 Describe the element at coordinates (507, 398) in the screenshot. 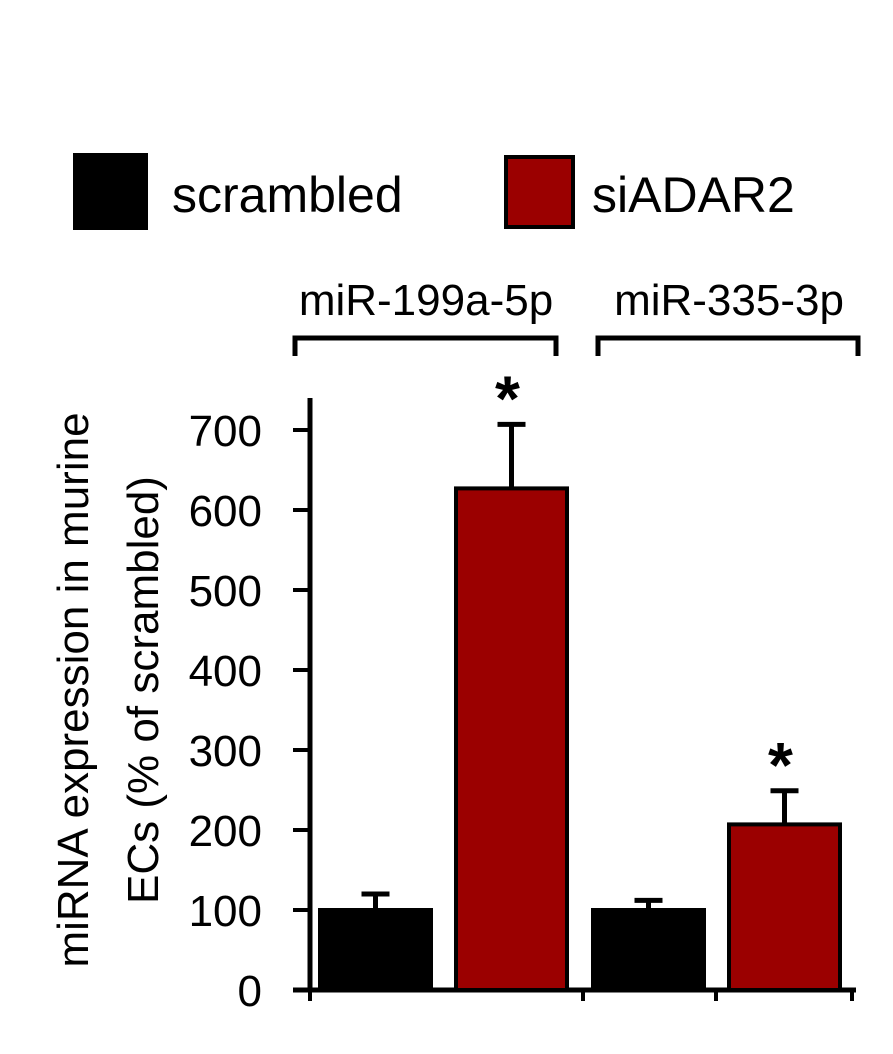

I see `significance-asterisk-0: *` at that location.